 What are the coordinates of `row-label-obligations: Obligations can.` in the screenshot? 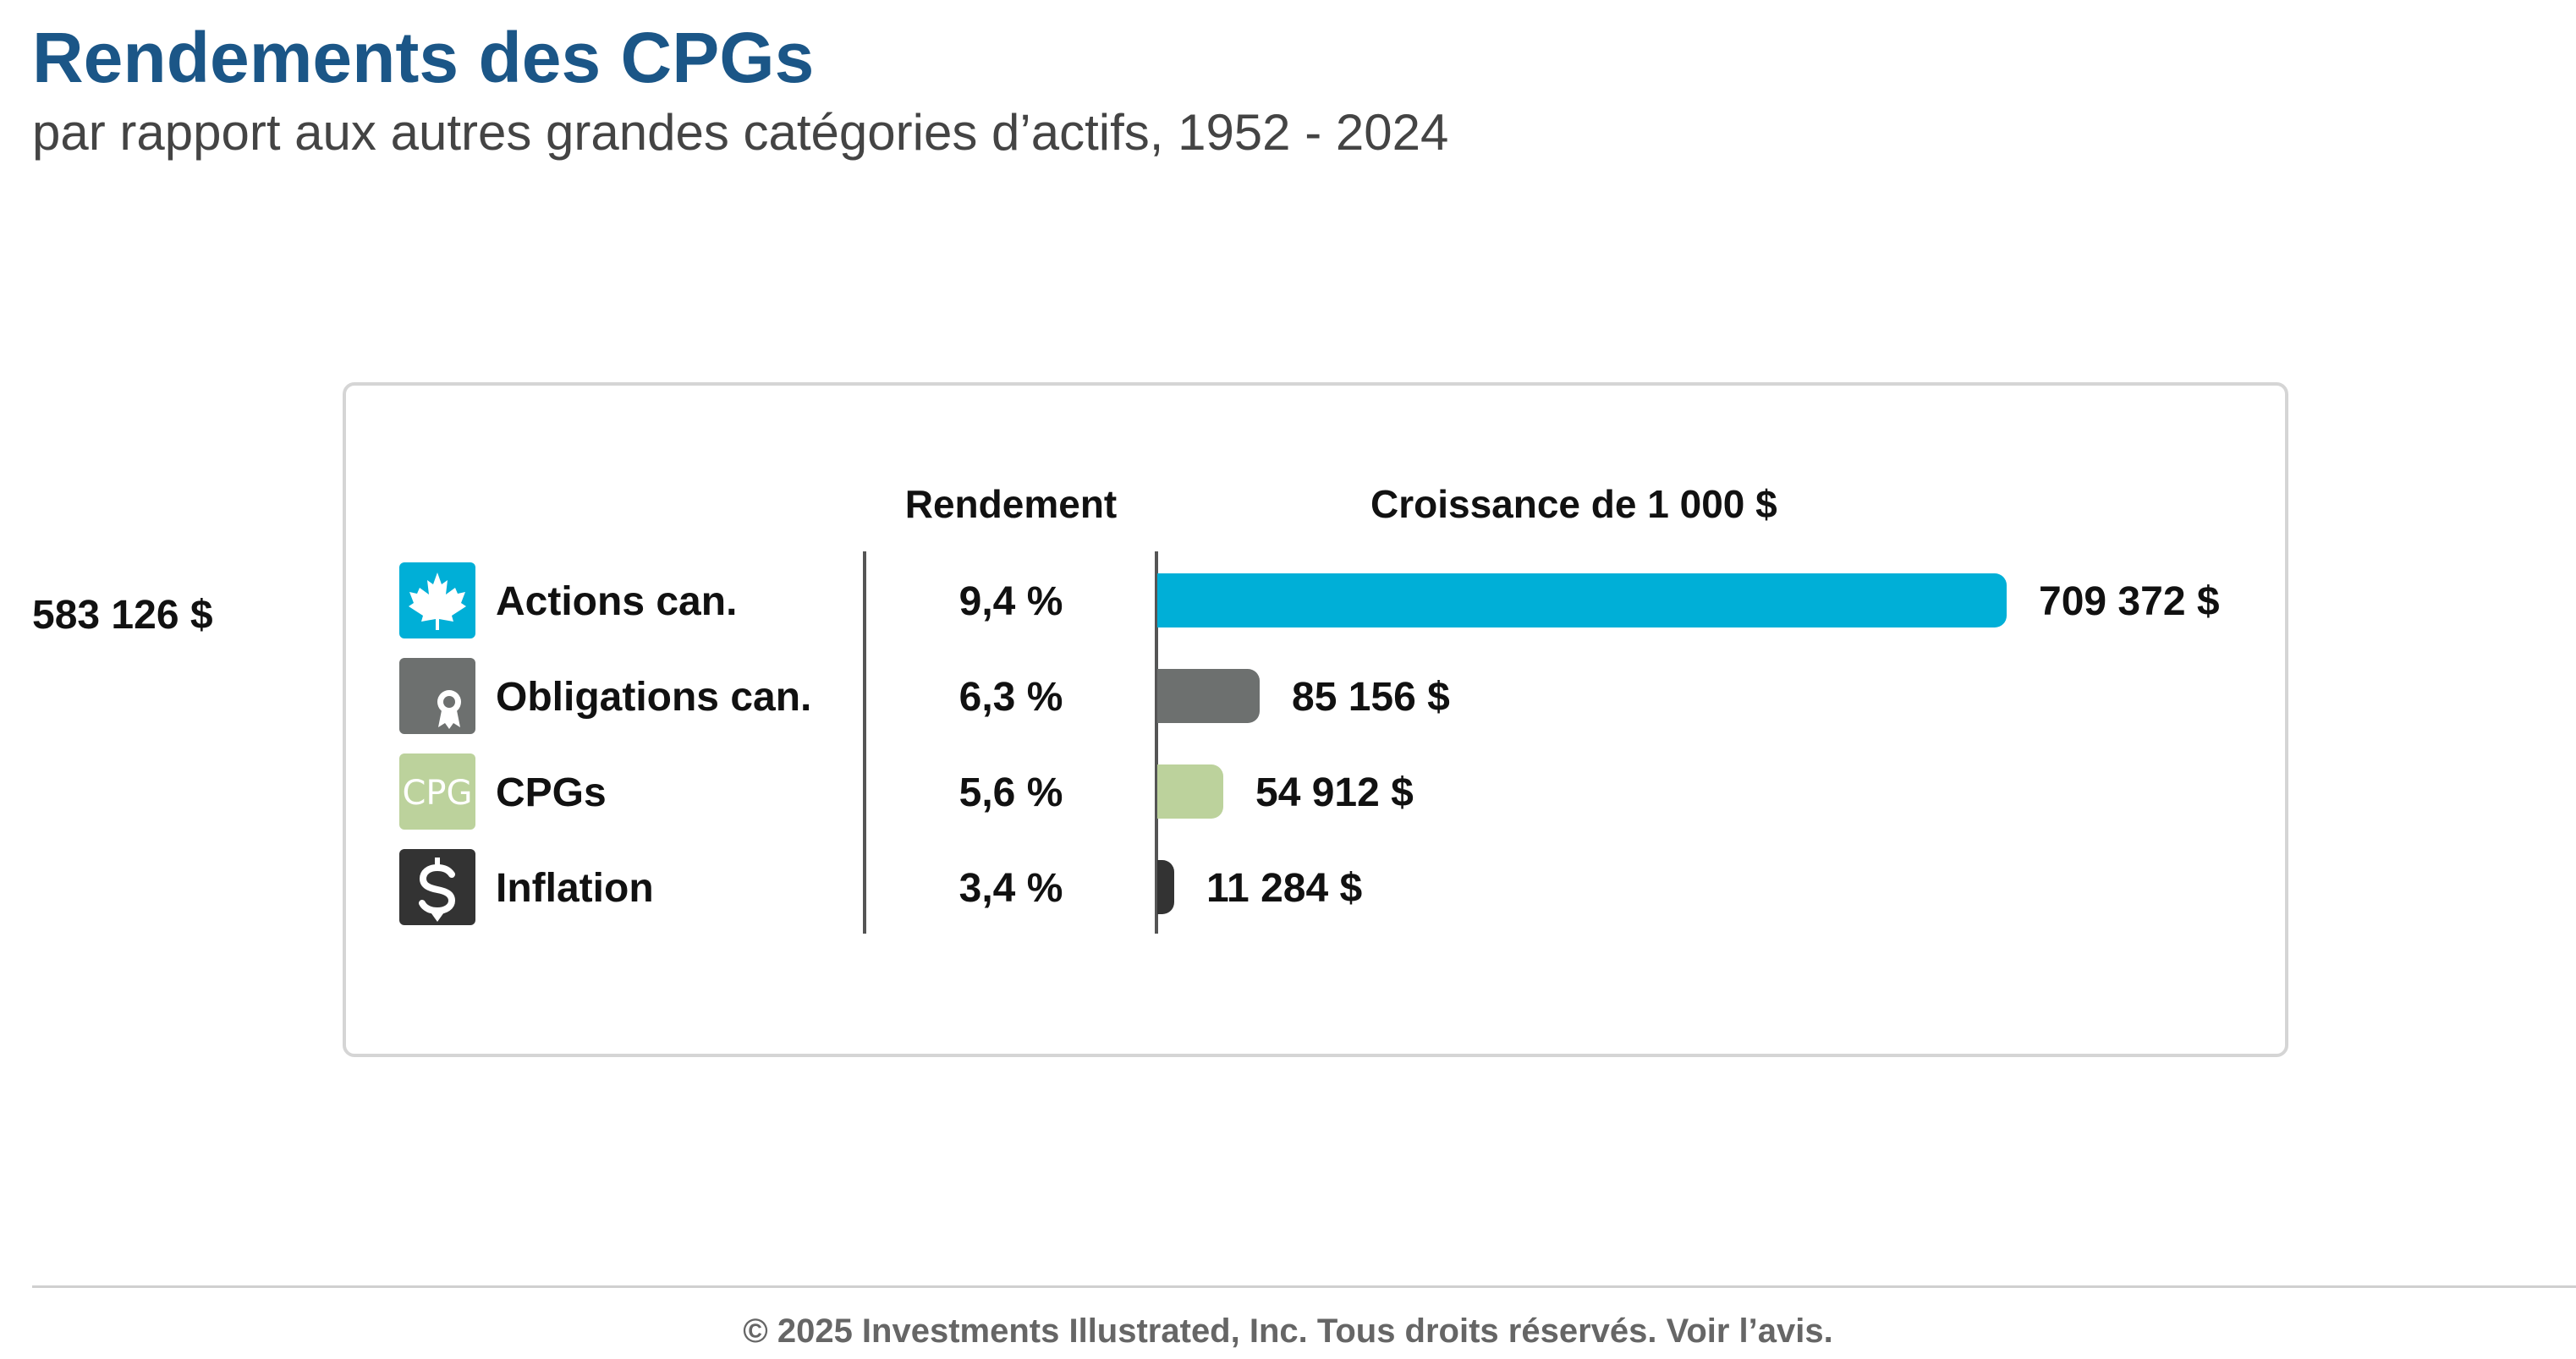 It's located at (654, 697).